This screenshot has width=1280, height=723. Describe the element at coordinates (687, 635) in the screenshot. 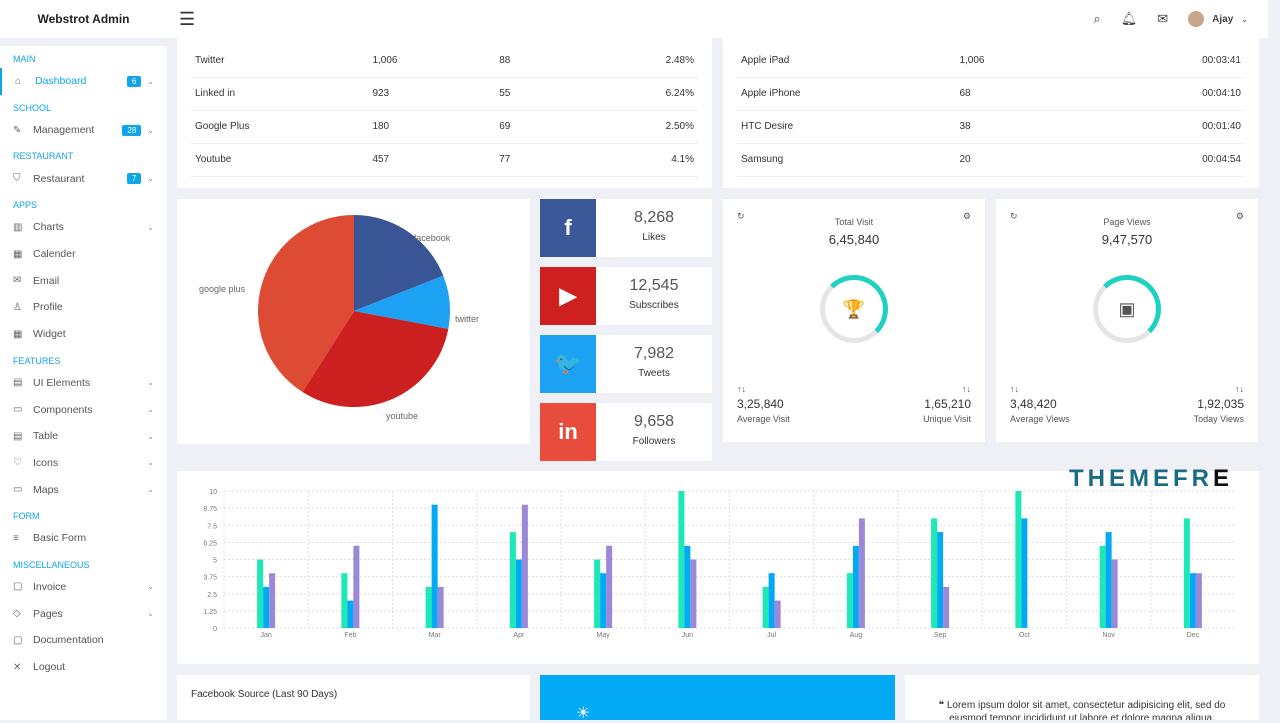

I see `x-tick-label: Jun` at that location.